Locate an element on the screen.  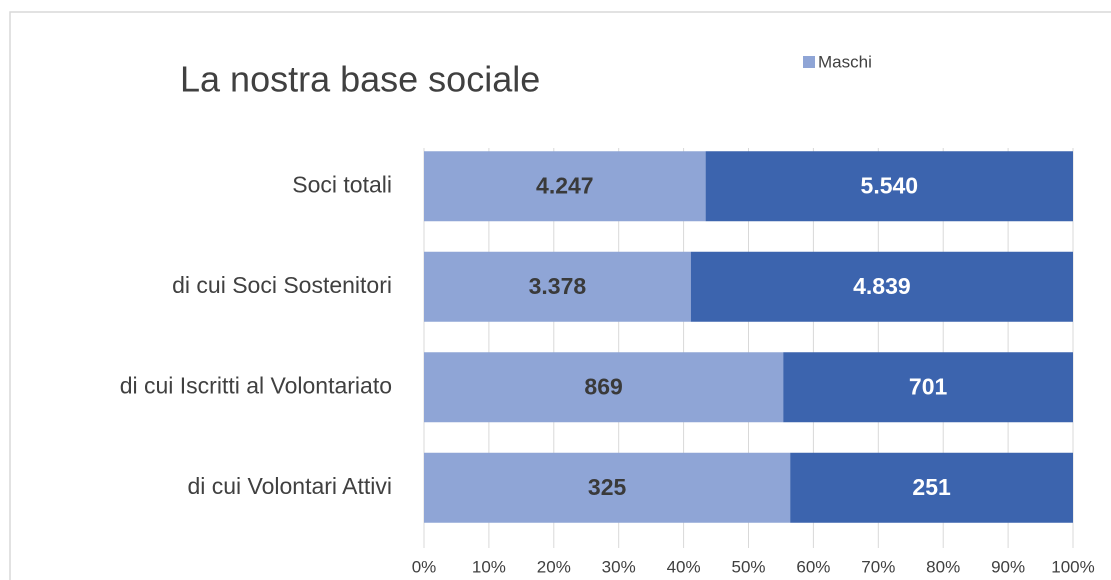
x-tick-label: 80% is located at coordinates (943, 566).